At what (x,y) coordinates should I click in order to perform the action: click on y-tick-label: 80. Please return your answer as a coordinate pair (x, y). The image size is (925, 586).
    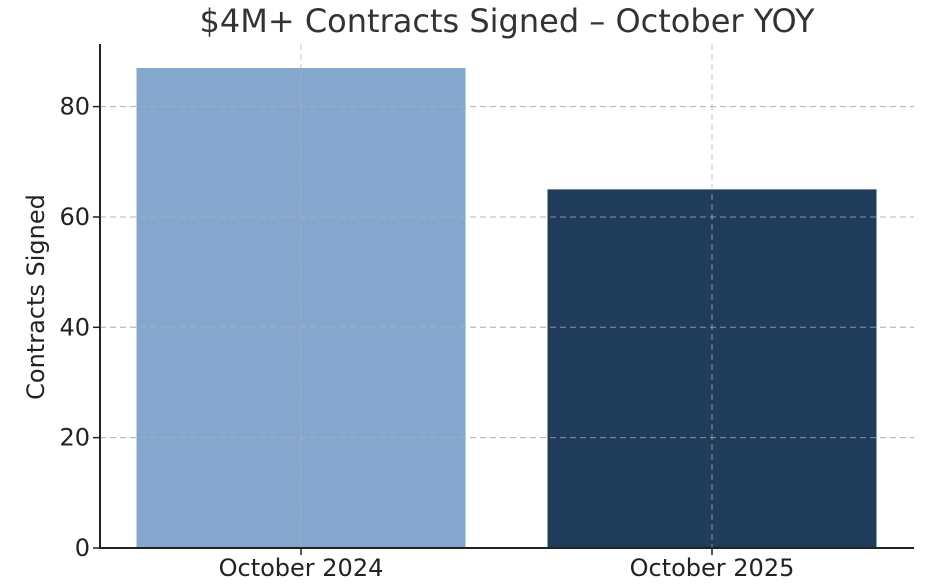
    Looking at the image, I should click on (74, 107).